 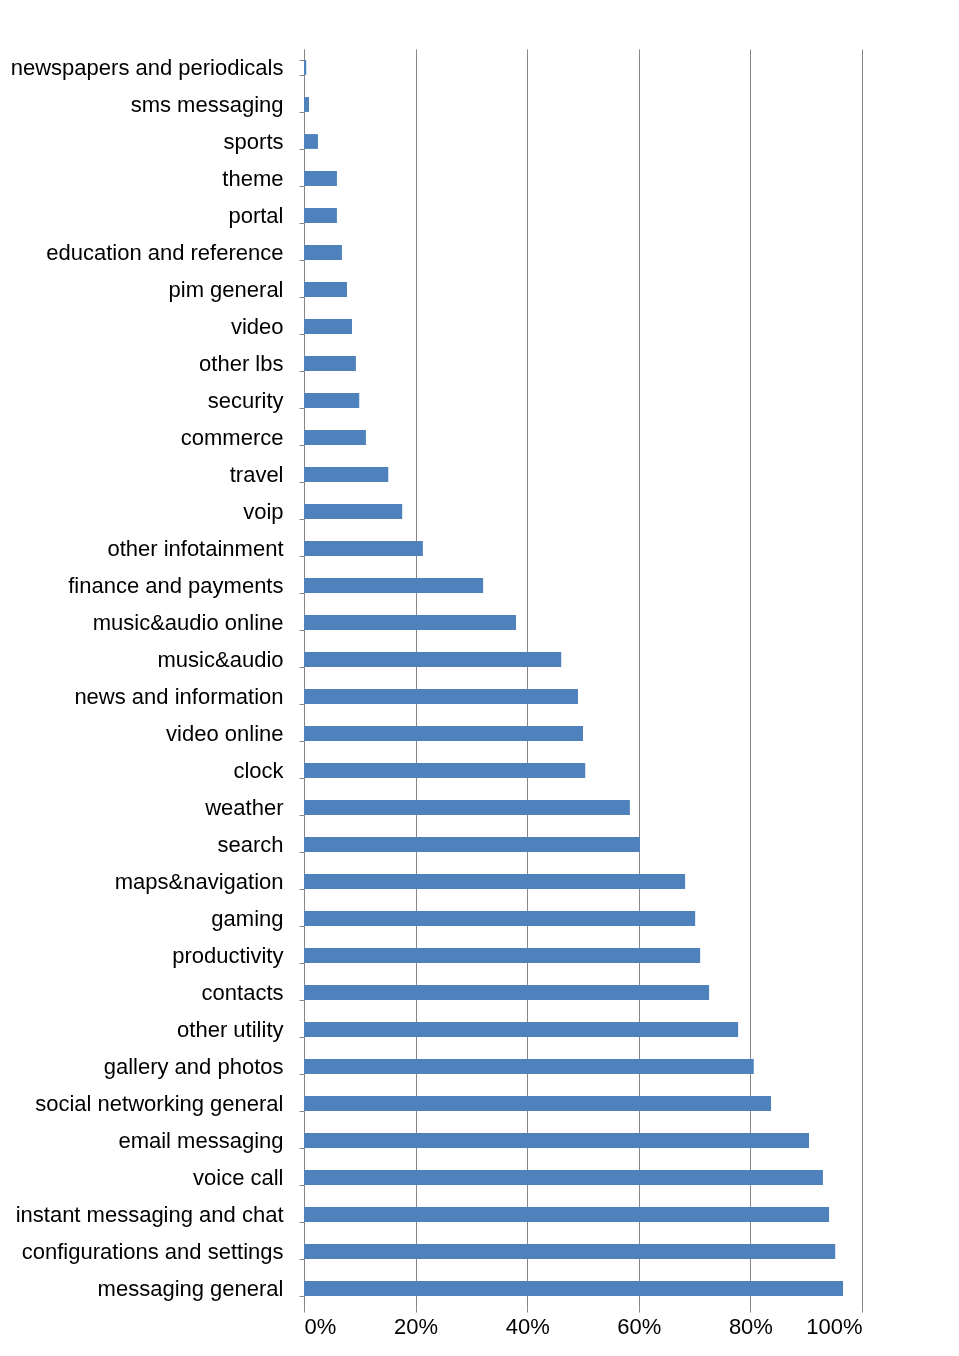 I want to click on y-tick-label: instant messaging and chat, so click(x=149, y=1214).